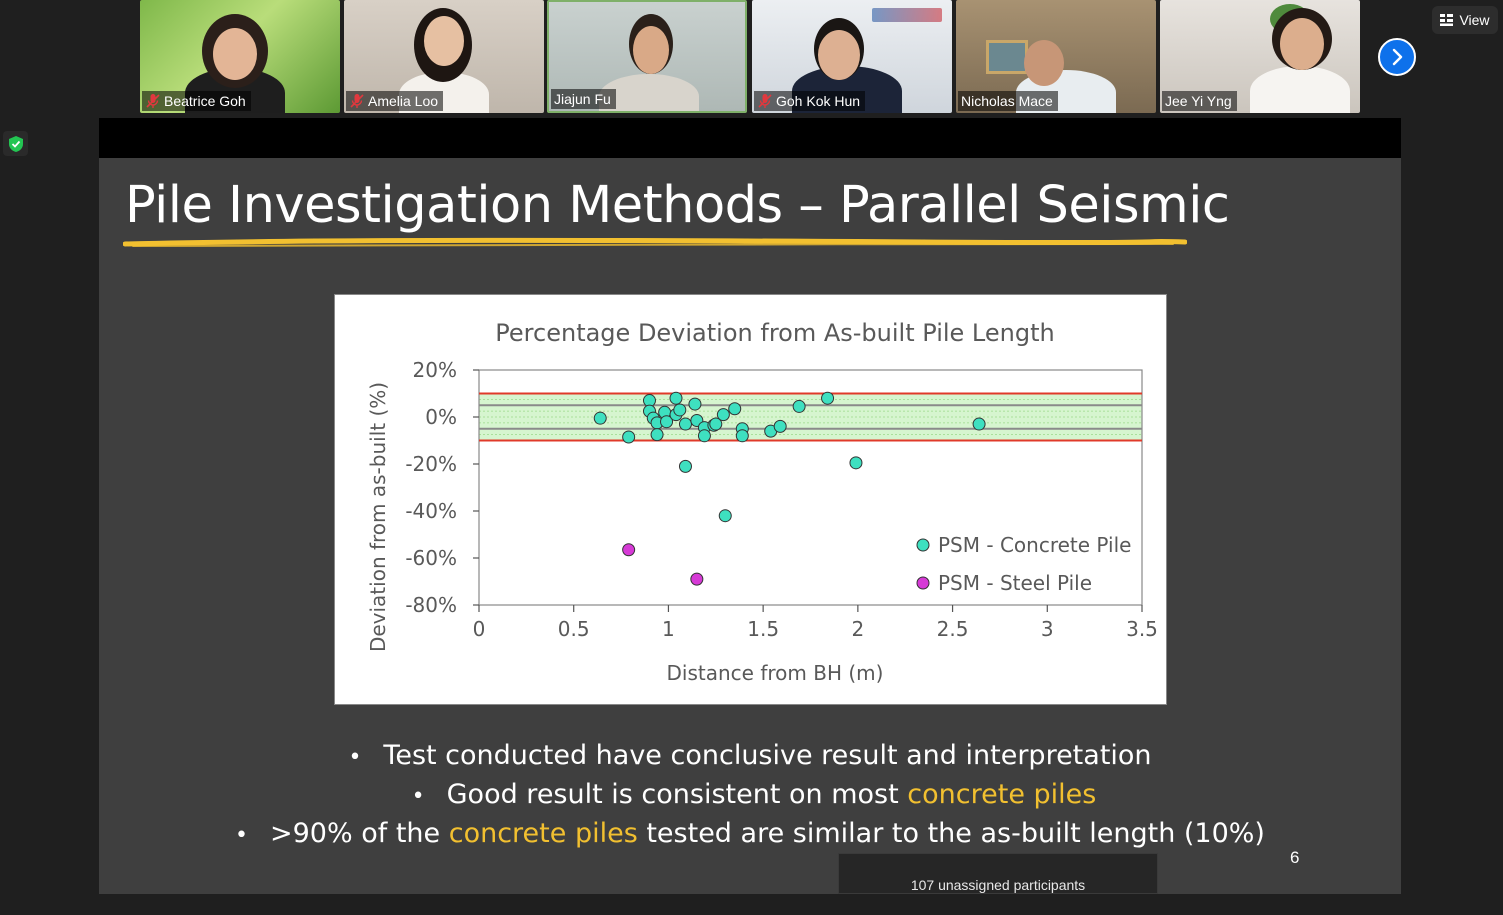  What do you see at coordinates (1142, 629) in the screenshot?
I see `x-tick-label: 3.5` at bounding box center [1142, 629].